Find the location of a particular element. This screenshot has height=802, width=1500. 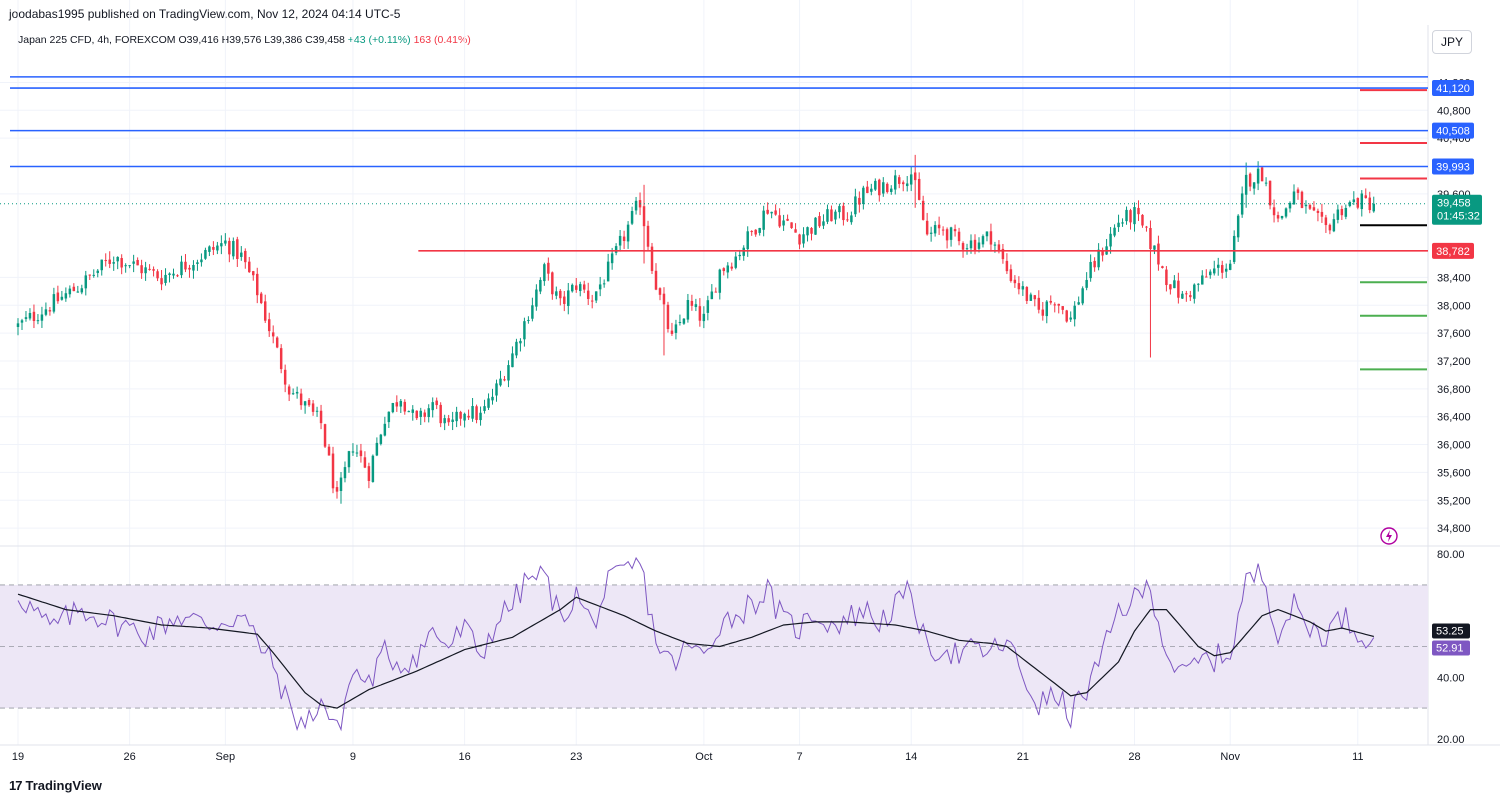

level-tag is located at coordinates (1453, 250).